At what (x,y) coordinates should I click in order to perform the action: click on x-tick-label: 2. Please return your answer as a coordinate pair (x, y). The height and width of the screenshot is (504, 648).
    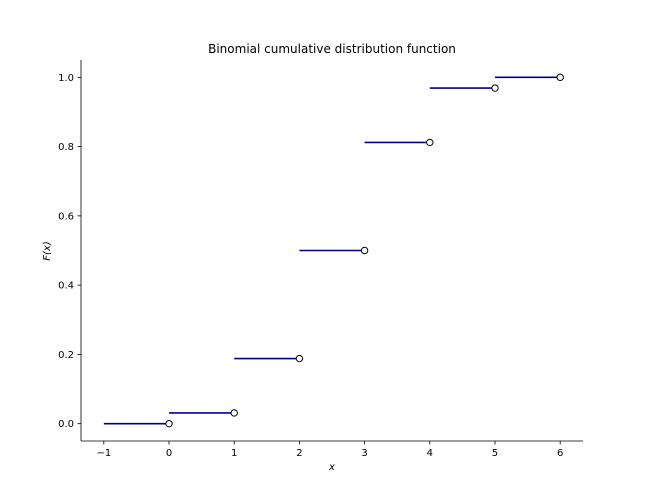
    Looking at the image, I should click on (299, 453).